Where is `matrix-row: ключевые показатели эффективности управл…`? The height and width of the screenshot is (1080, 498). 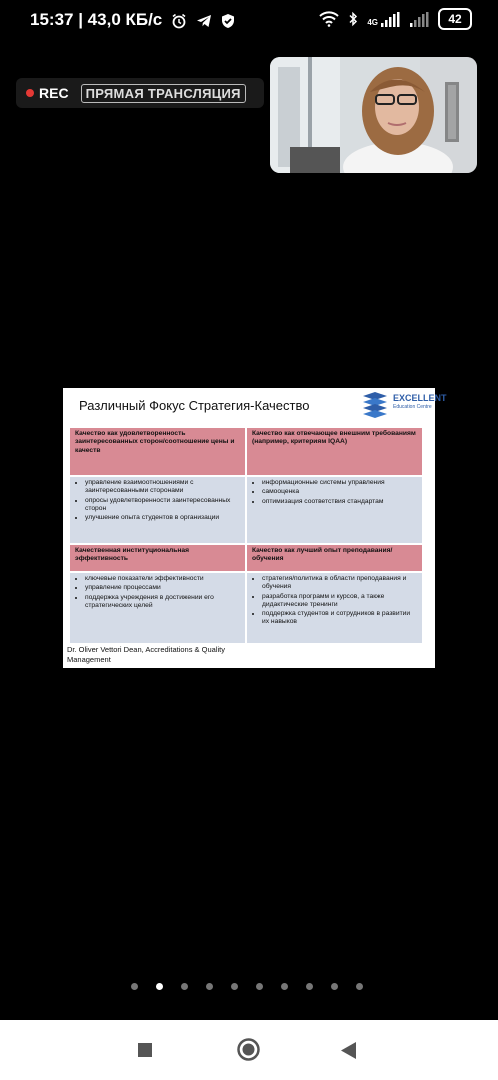 matrix-row: ключевые показатели эффективности управл… is located at coordinates (246, 608).